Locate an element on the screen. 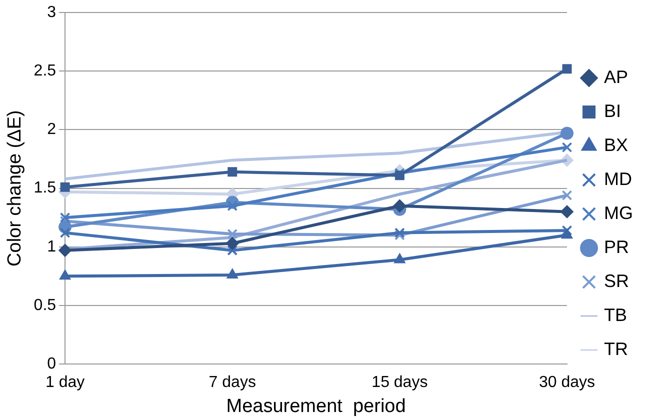  y-tick-label: 2 is located at coordinates (51, 129).